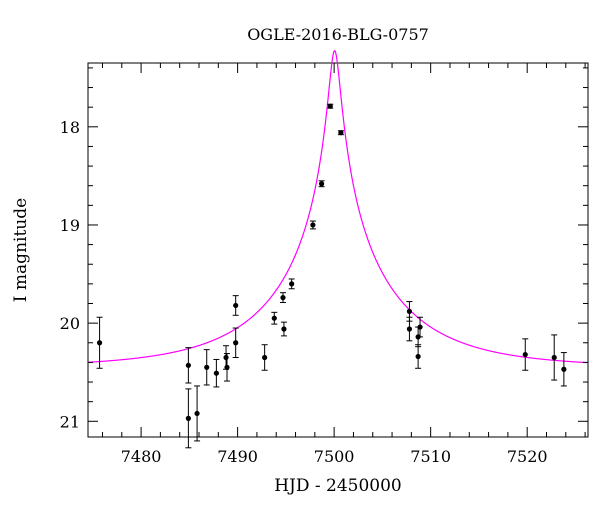  What do you see at coordinates (70, 323) in the screenshot?
I see `y-tick-label: 20` at bounding box center [70, 323].